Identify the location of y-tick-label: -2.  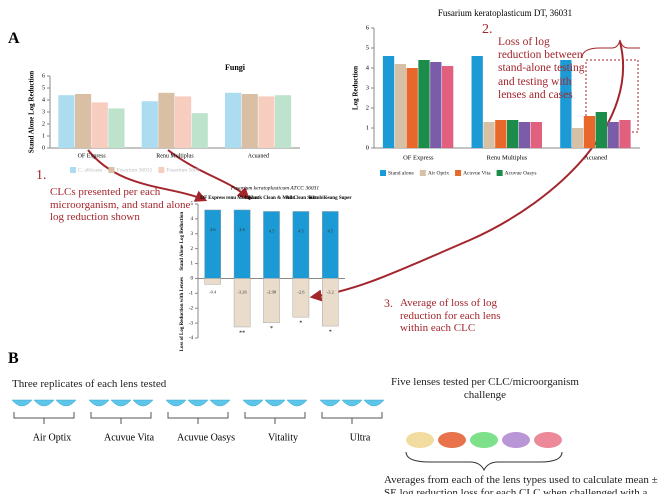
(191, 308).